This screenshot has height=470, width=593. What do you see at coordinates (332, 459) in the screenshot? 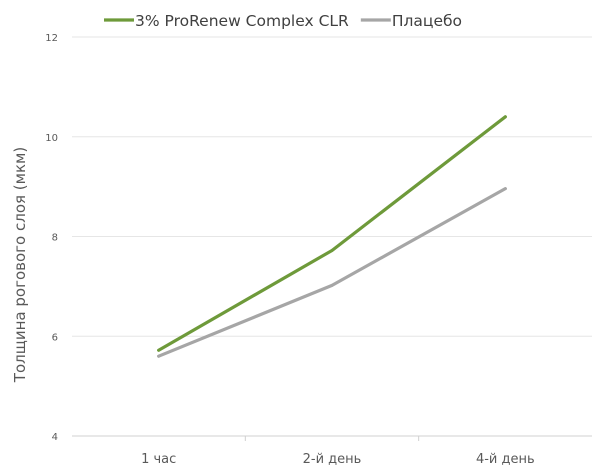
I see `x-tick-label: 2-й день` at bounding box center [332, 459].